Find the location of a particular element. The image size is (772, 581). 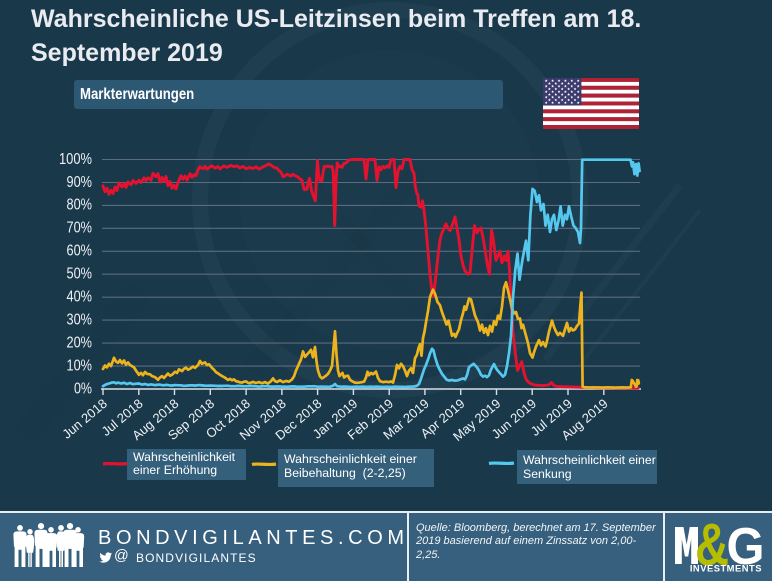

svg-text: 60% is located at coordinates (80, 251).